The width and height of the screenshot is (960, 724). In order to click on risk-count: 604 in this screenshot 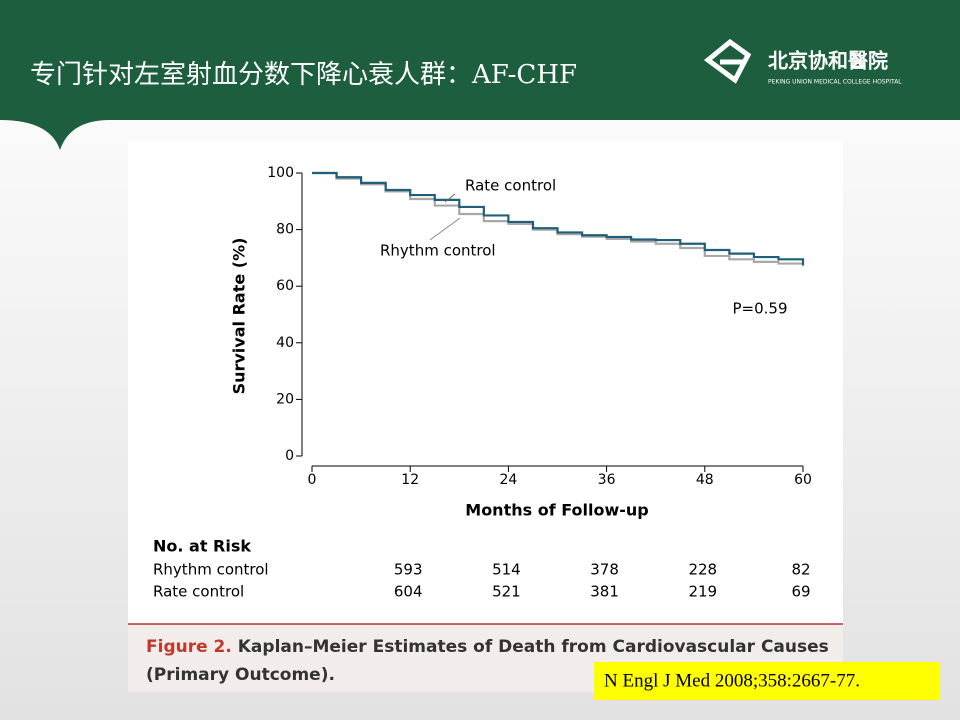, I will do `click(408, 592)`.